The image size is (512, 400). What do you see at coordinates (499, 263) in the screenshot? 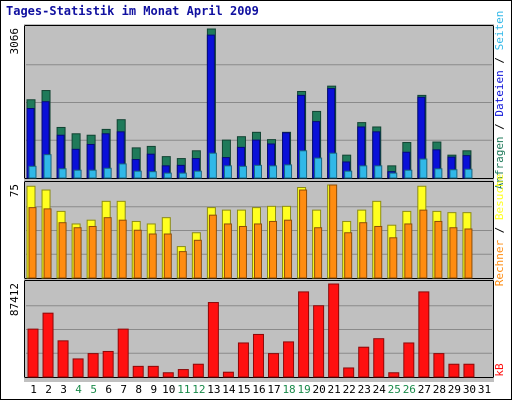
I see `legend-entry-rechner: Rechner` at bounding box center [499, 263].